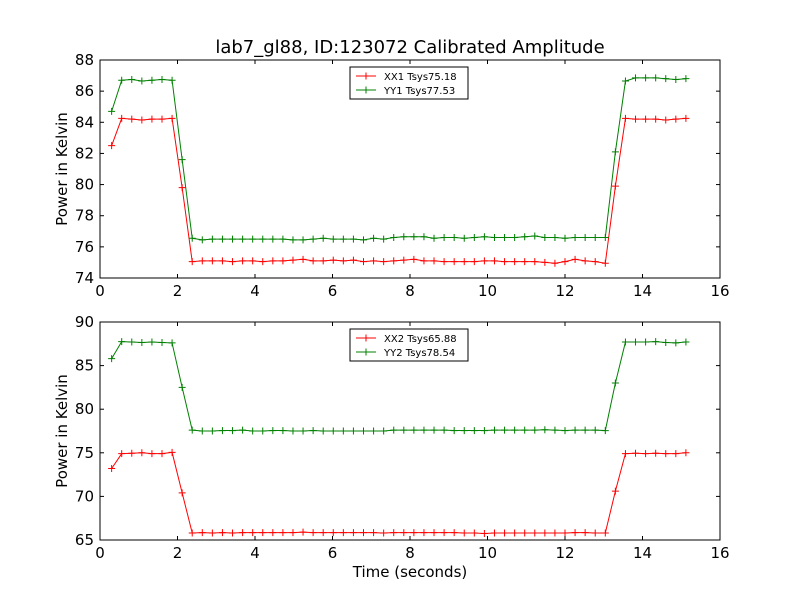  I want to click on legend: XX2 Tsys65.88 YY2 Tsys78.54, so click(409, 345).